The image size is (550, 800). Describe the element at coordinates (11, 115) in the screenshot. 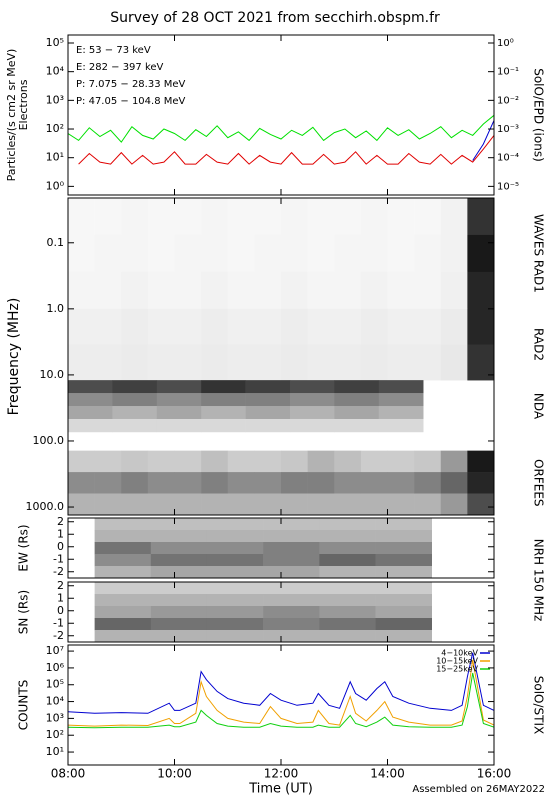

I see `y-axis-label: Particles/(s cm2 sr MeV)` at that location.